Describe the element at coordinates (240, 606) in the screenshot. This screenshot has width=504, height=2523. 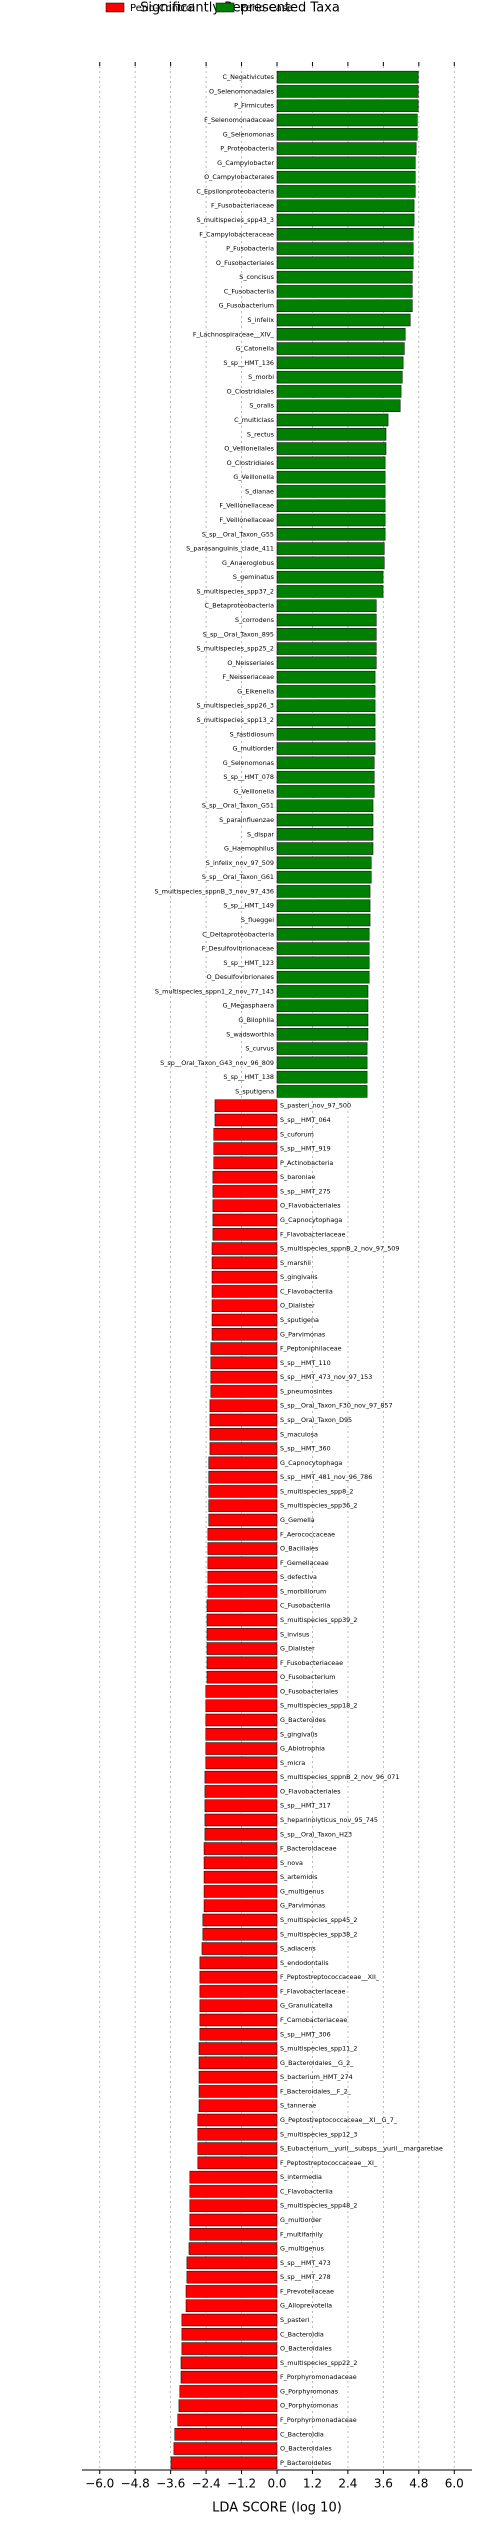
I see `bar-label: C_Betaproteobacteria` at that location.